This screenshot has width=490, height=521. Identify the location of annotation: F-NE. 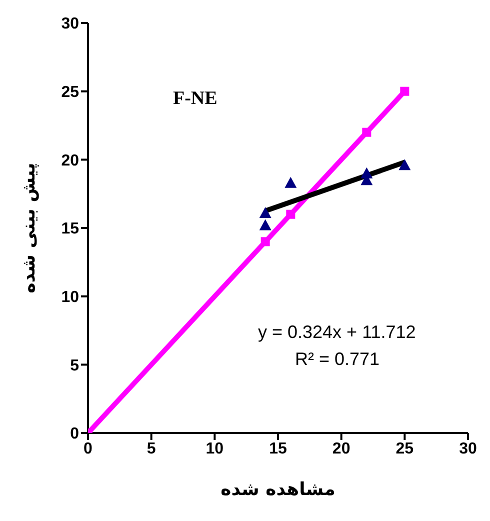
(195, 99).